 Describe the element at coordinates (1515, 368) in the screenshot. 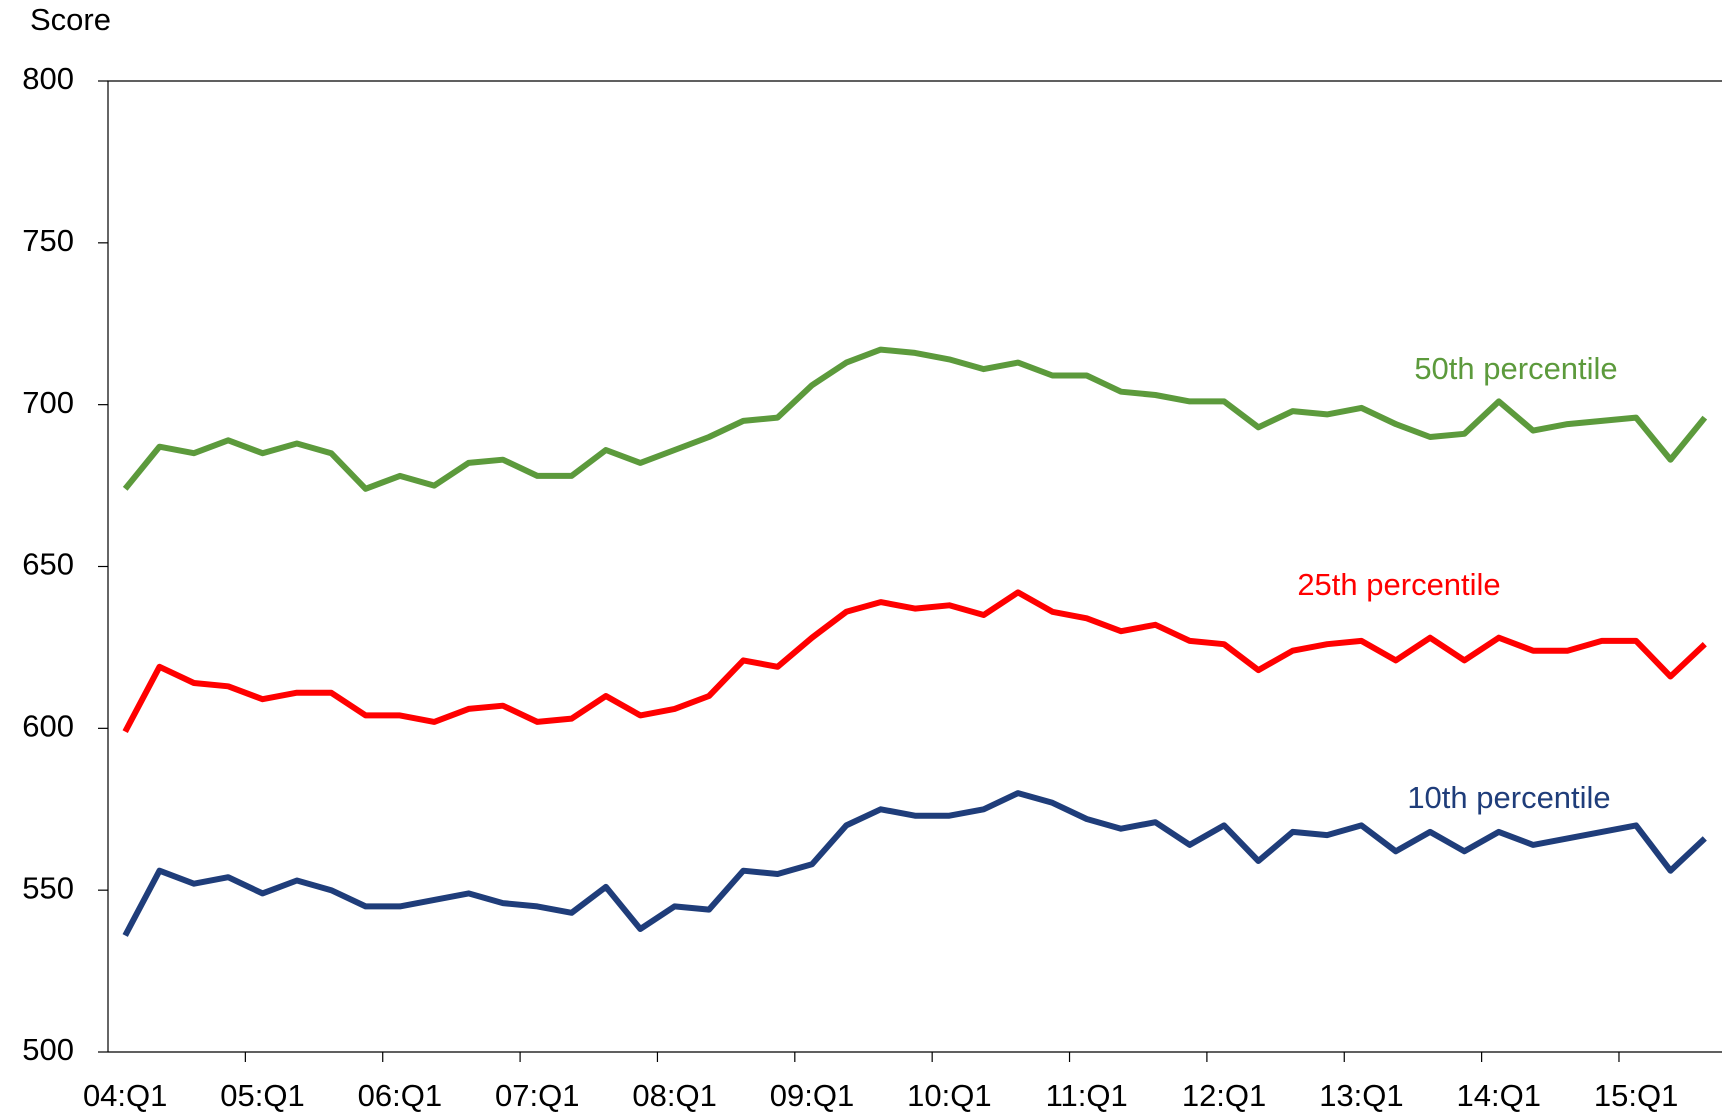

I see `series-label: 50th percentile` at that location.